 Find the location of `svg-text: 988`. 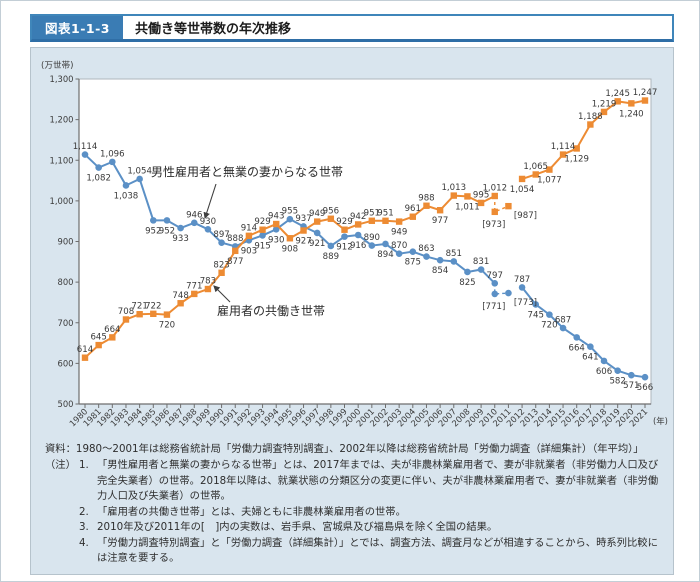

svg-text: 988 is located at coordinates (426, 198).